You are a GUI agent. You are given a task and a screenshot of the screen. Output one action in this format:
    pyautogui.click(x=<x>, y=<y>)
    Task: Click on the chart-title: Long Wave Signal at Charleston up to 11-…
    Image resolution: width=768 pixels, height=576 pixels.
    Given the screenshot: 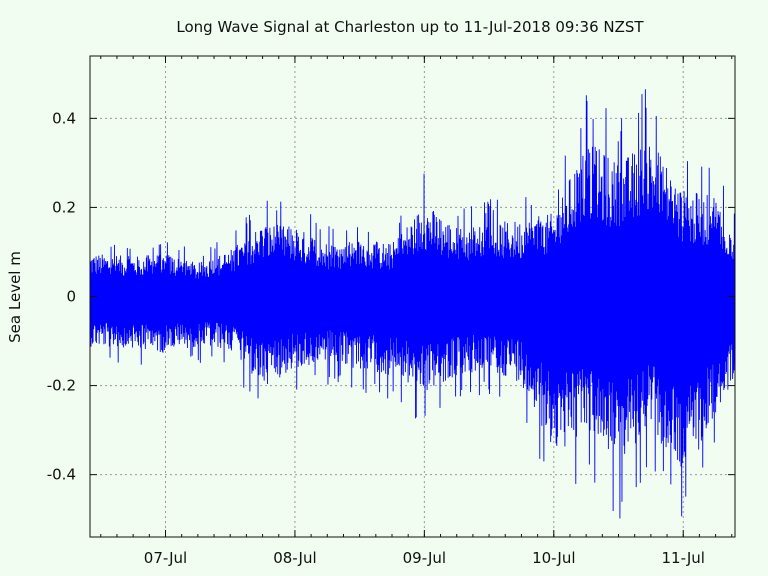 What is the action you would take?
    pyautogui.click(x=410, y=27)
    